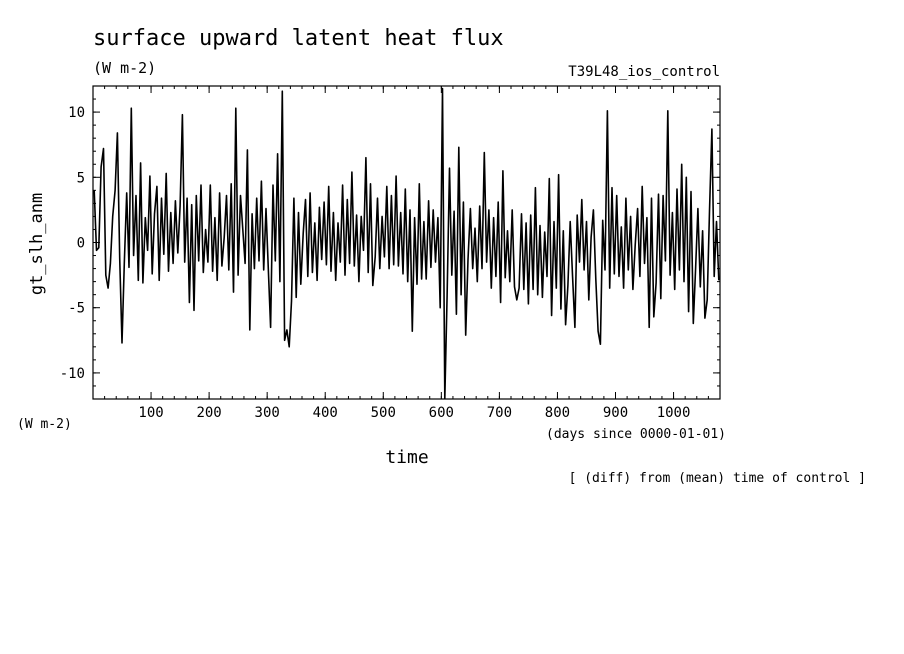 The image size is (904, 654). What do you see at coordinates (76, 113) in the screenshot?
I see `y-tick-label: 10` at bounding box center [76, 113].